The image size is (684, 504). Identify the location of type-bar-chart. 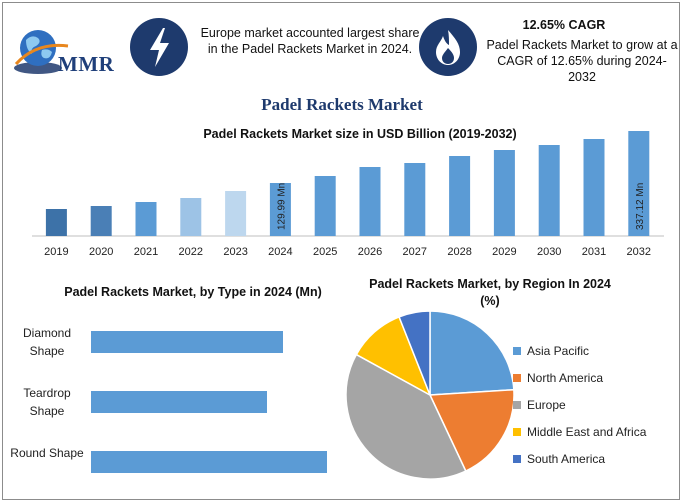
(209, 402).